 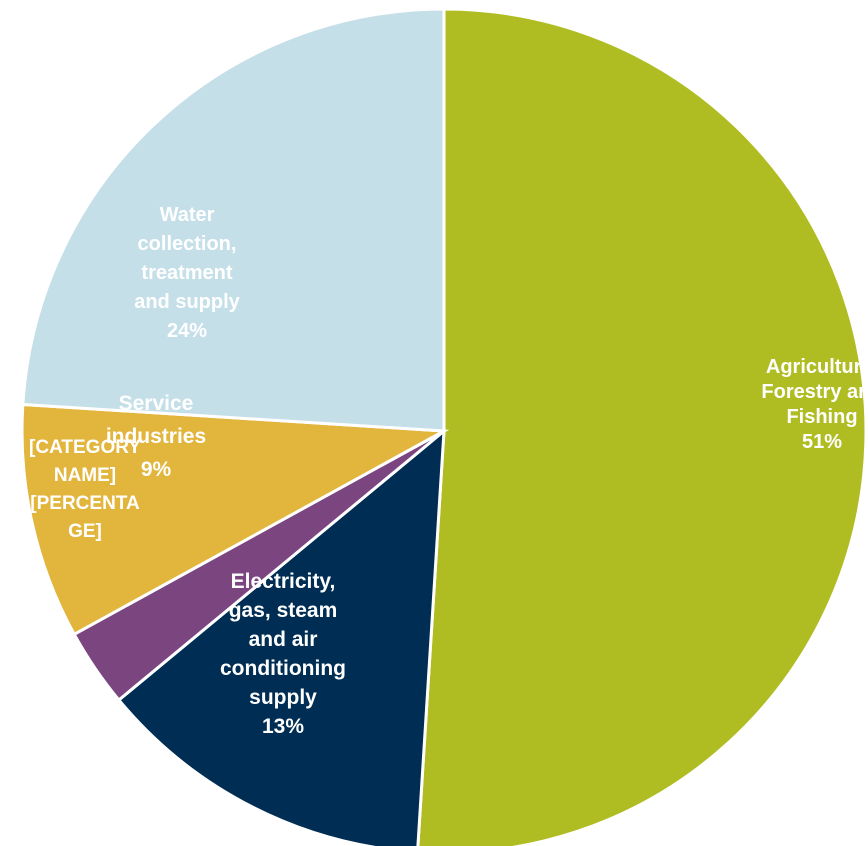 I want to click on slice-label-line: 51%, so click(x=822, y=442).